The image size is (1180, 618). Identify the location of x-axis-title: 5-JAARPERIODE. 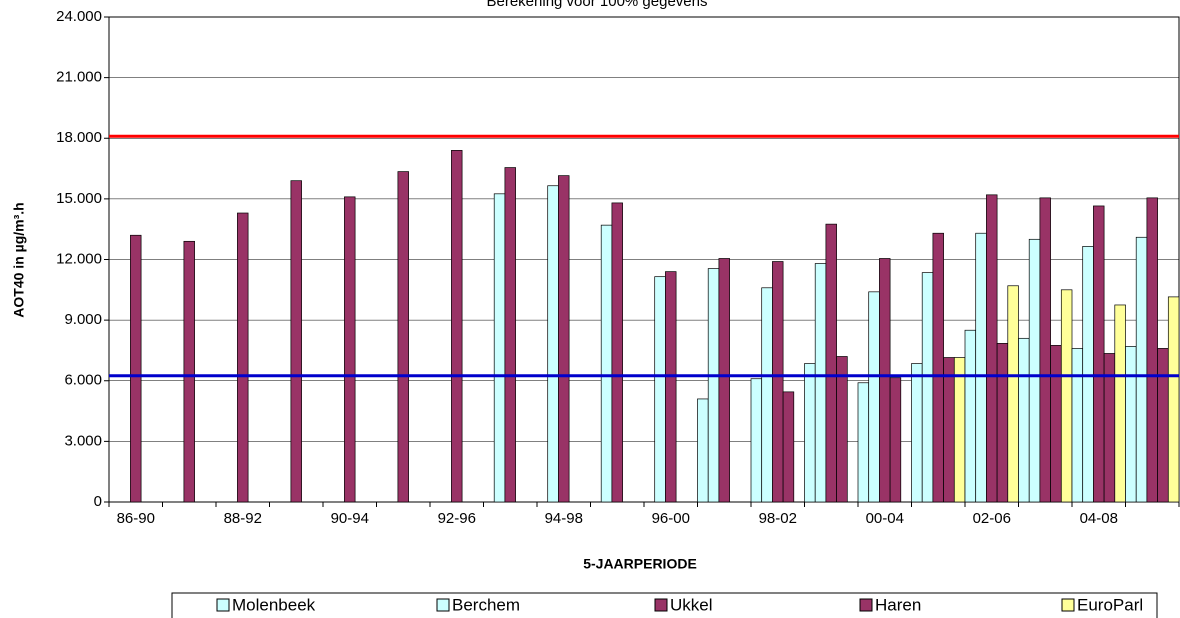
(640, 564).